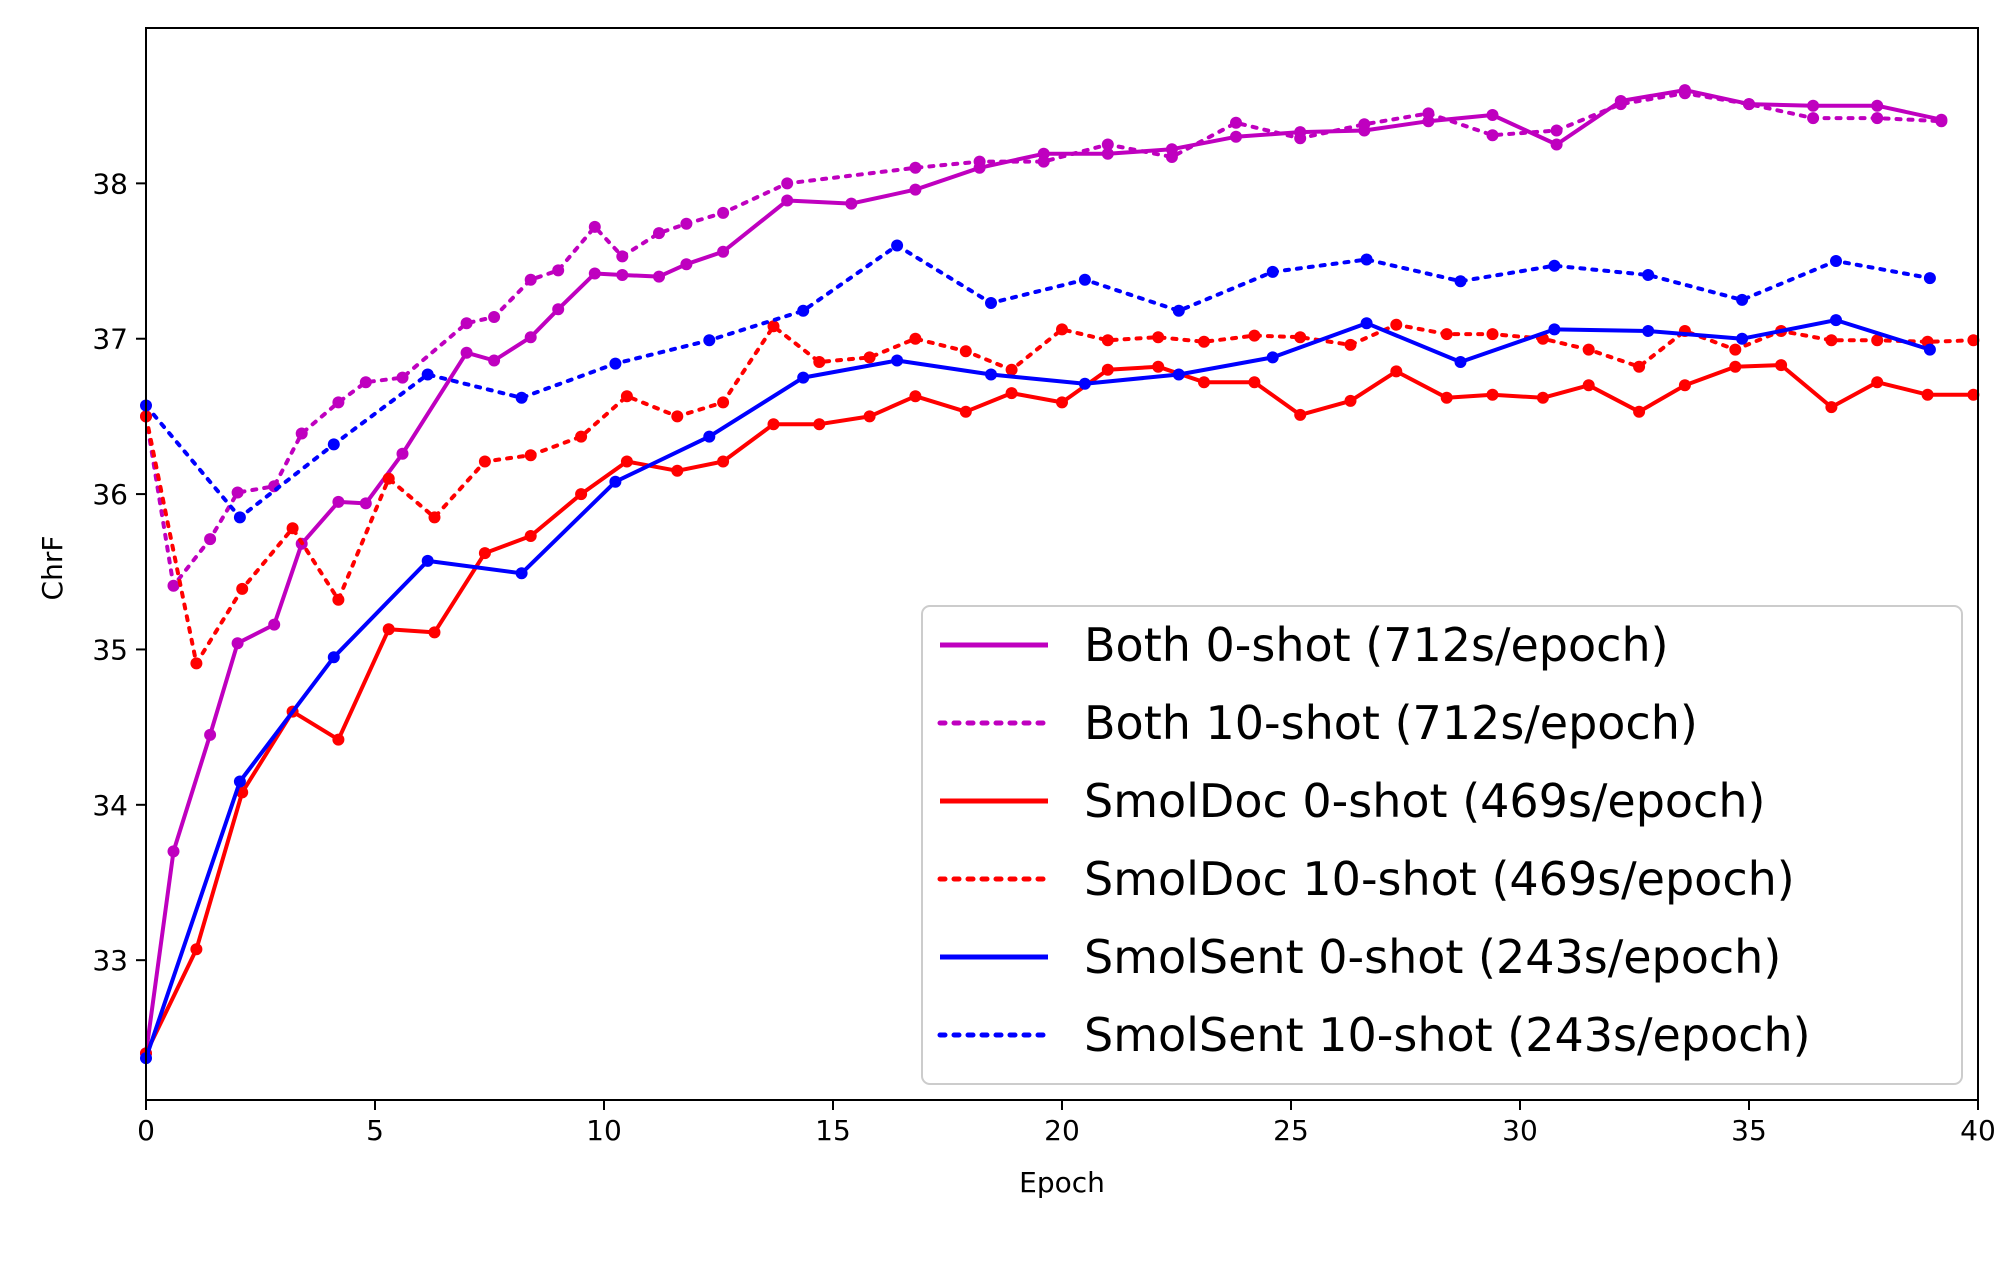 The image size is (2016, 1282). What do you see at coordinates (110, 960) in the screenshot?
I see `y-tick-label: 33` at bounding box center [110, 960].